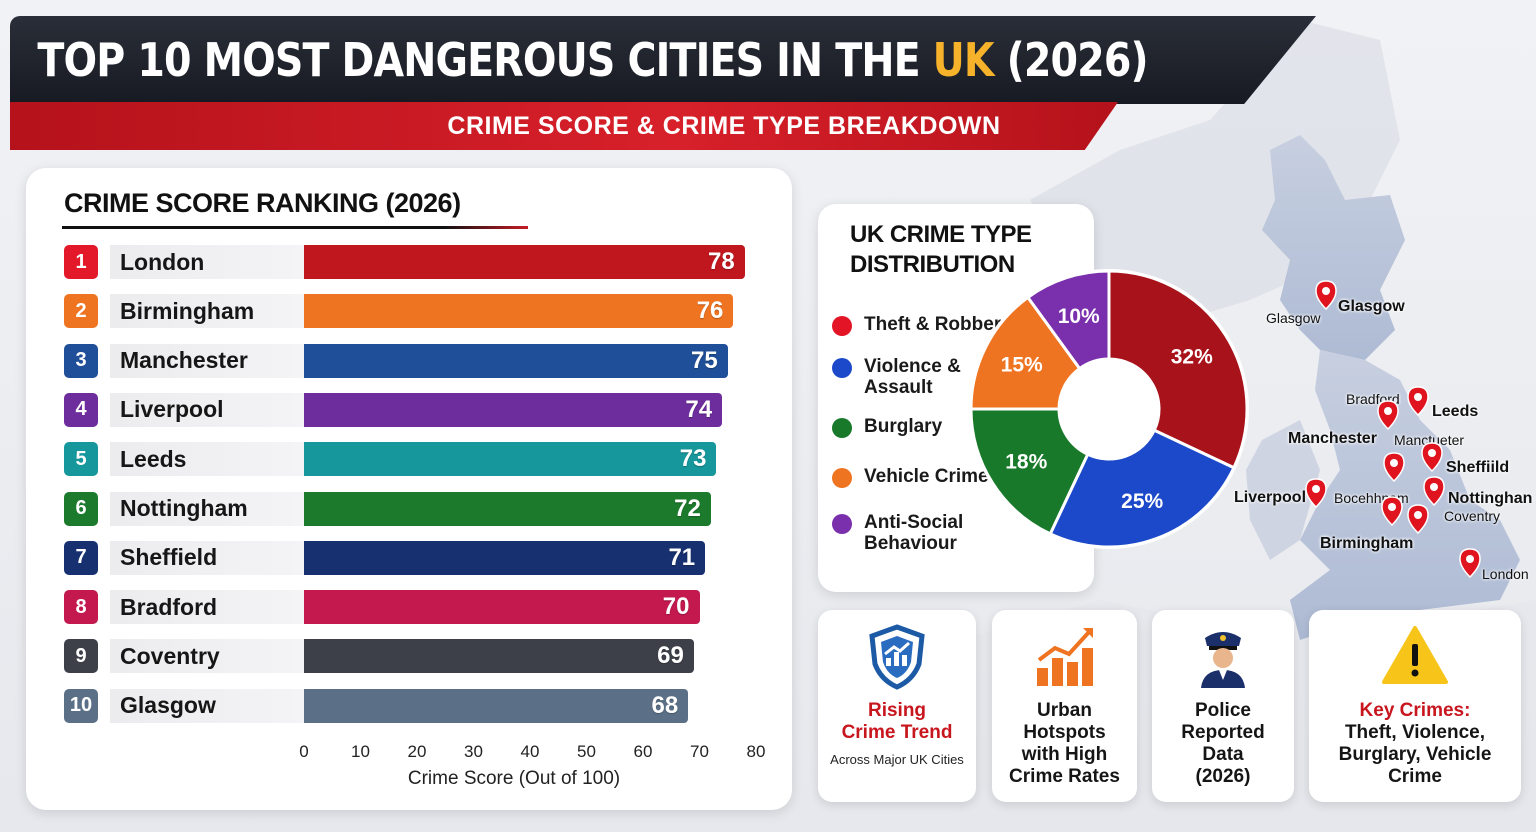 The height and width of the screenshot is (832, 1536). Describe the element at coordinates (643, 751) in the screenshot. I see `x-tick-label: 60` at that location.